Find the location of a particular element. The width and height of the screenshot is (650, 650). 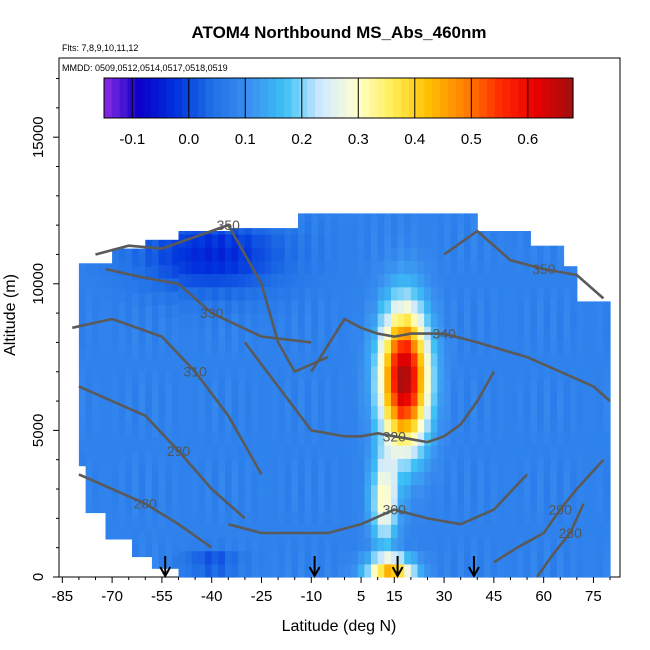

x-tick-label: 60 is located at coordinates (543, 596).